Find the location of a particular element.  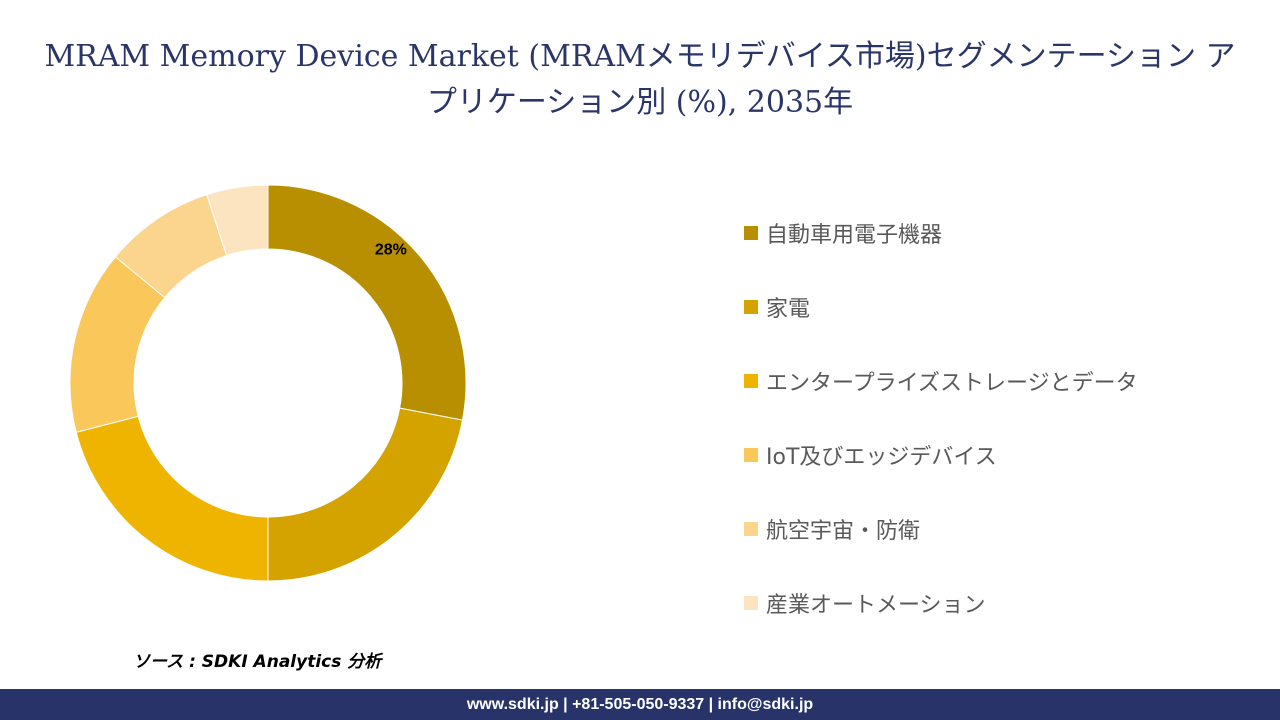

data-label-1: 28% is located at coordinates (391, 249).